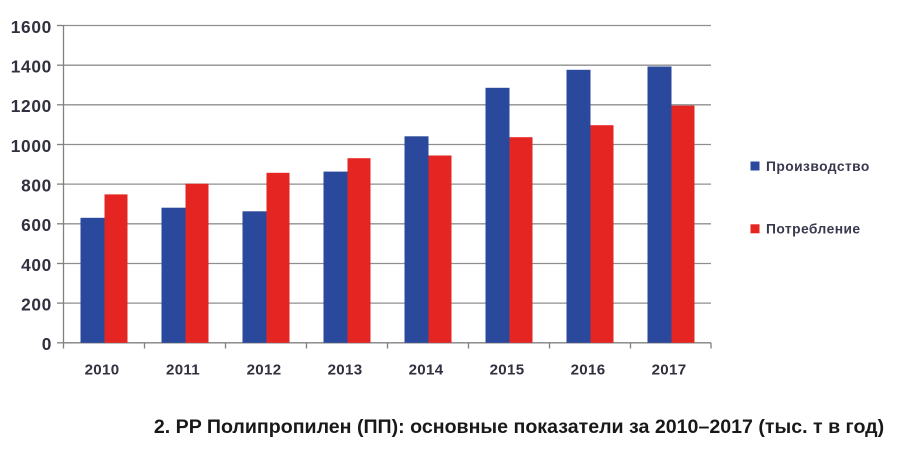 This screenshot has height=450, width=897. What do you see at coordinates (31, 67) in the screenshot?
I see `svg-text: 1400` at bounding box center [31, 67].